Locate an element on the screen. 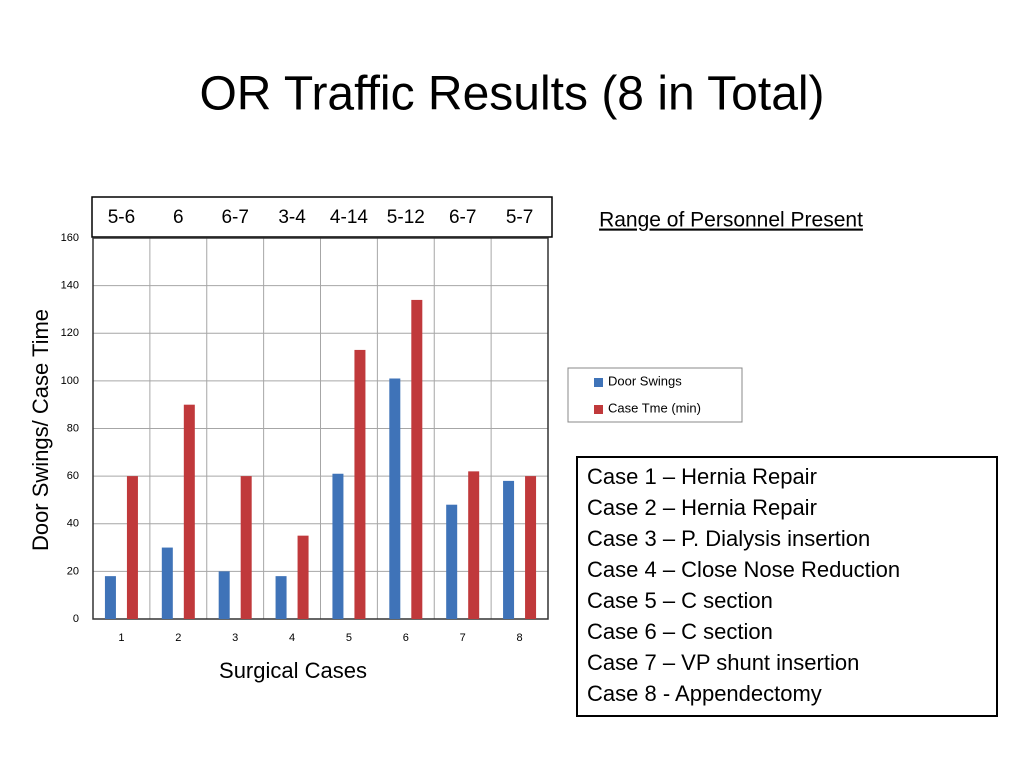  case-line: Case 6 – C section is located at coordinates (680, 631).